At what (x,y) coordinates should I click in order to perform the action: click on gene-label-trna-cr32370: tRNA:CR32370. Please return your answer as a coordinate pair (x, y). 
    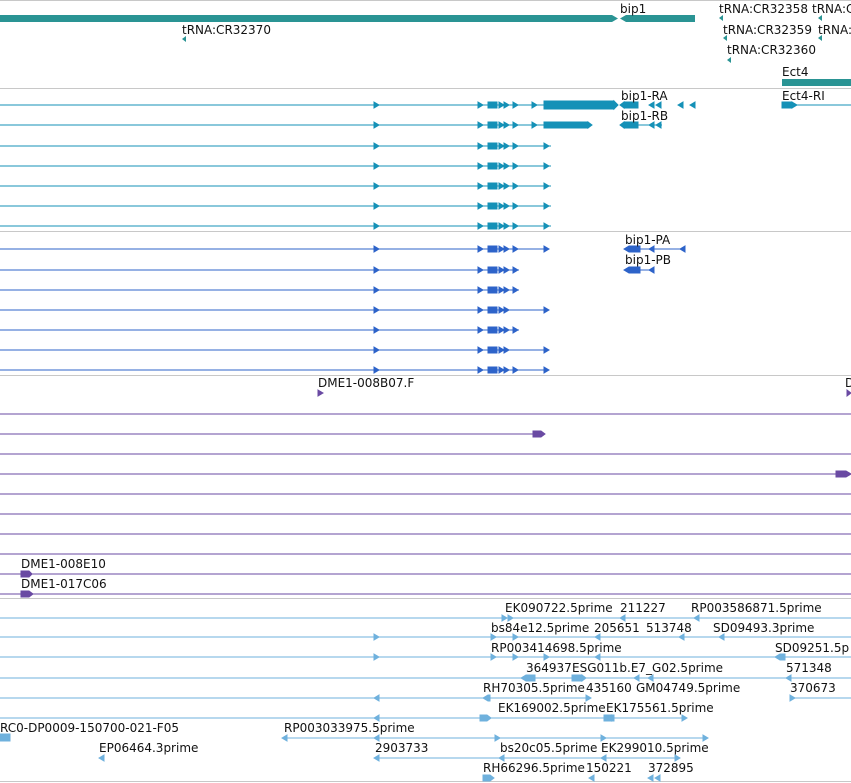
    Looking at the image, I should click on (226, 30).